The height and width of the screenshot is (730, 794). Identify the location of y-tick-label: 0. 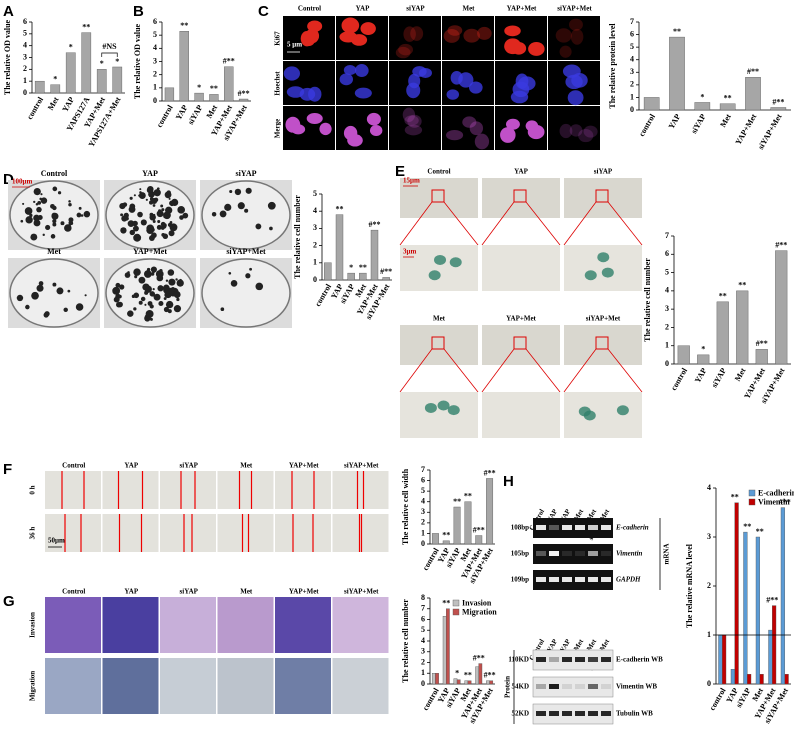
(25, 92).